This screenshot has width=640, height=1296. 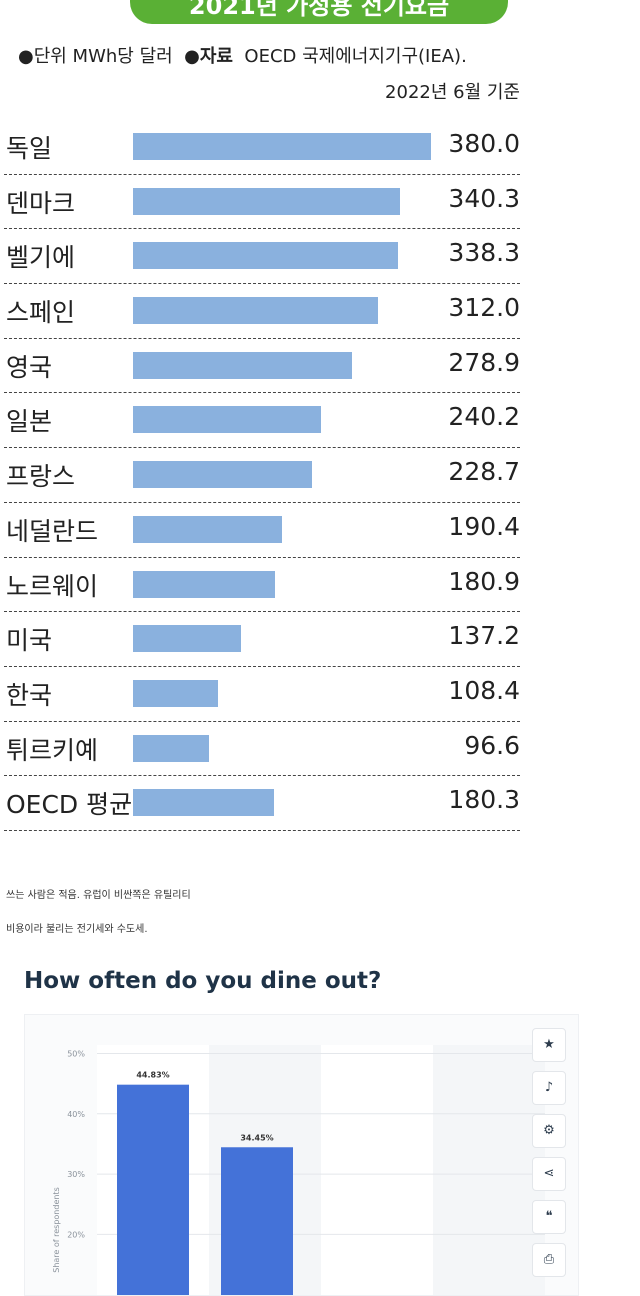 I want to click on price-value-label: 108.4, so click(x=484, y=690).